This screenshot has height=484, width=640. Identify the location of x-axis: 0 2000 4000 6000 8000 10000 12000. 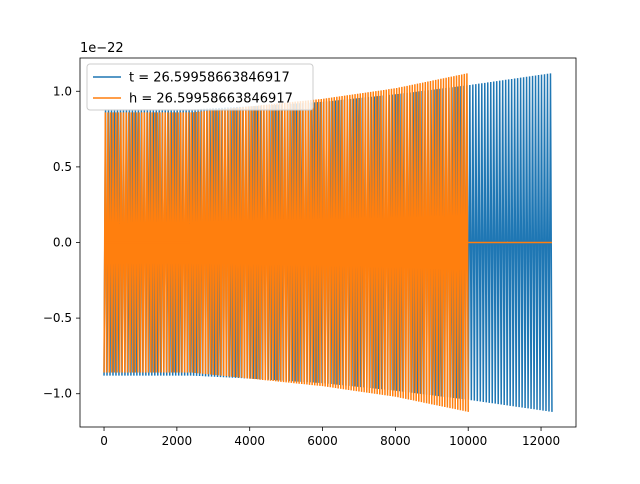
(330, 437).